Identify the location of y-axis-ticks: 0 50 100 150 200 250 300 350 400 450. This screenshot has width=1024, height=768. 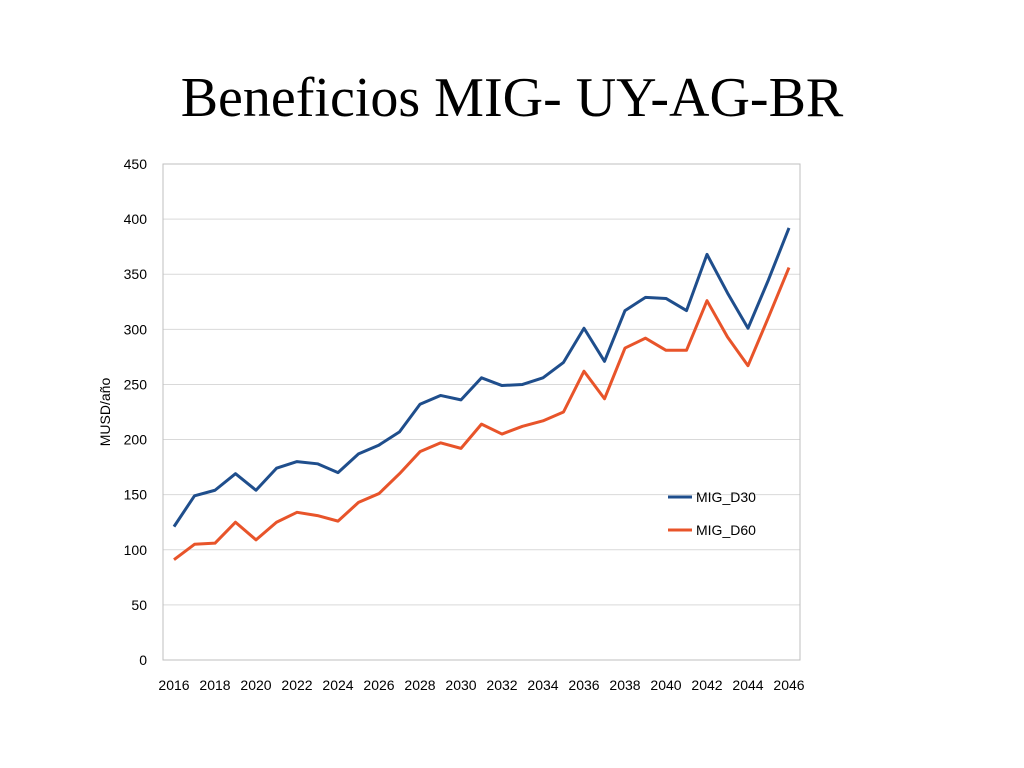
(136, 412).